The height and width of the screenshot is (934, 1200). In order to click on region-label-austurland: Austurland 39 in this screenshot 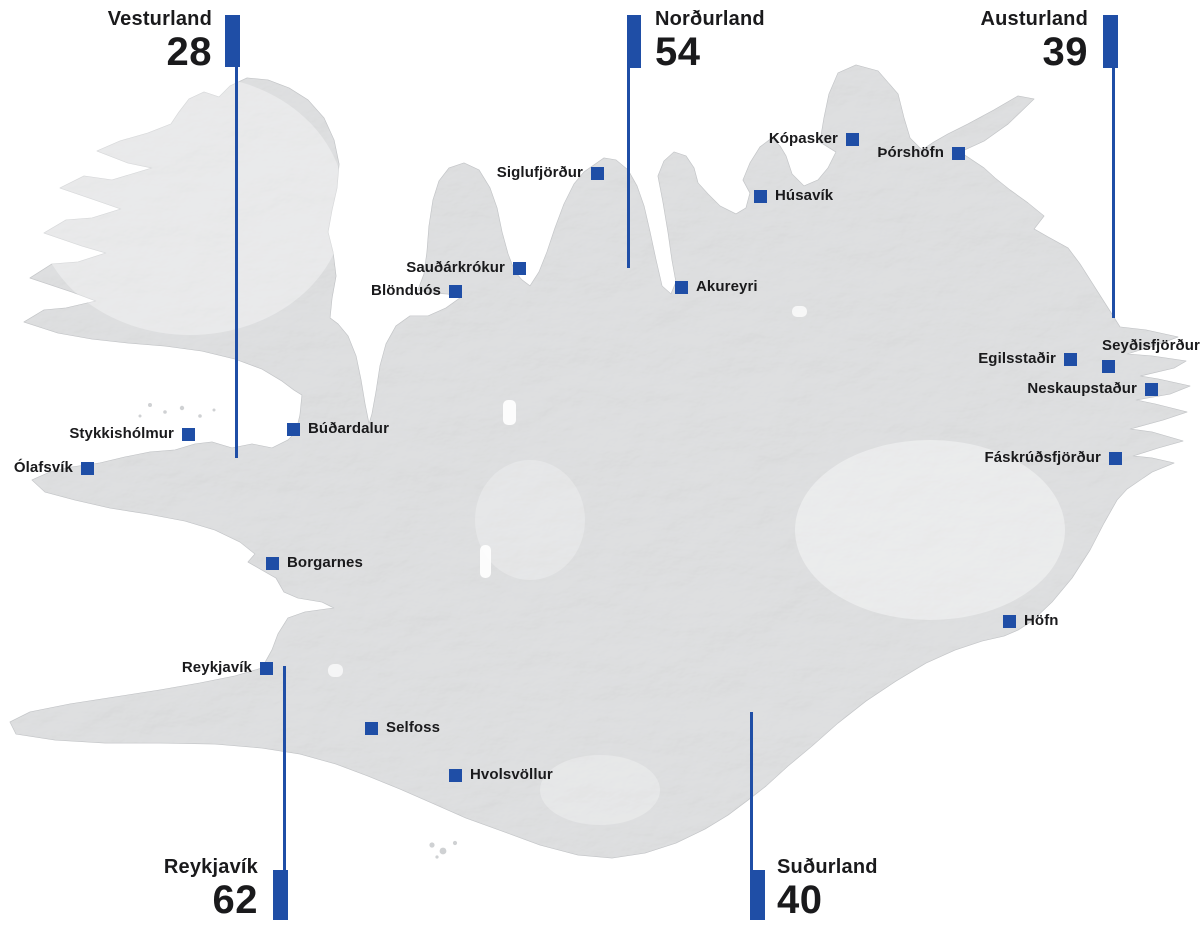, I will do `click(1034, 41)`.